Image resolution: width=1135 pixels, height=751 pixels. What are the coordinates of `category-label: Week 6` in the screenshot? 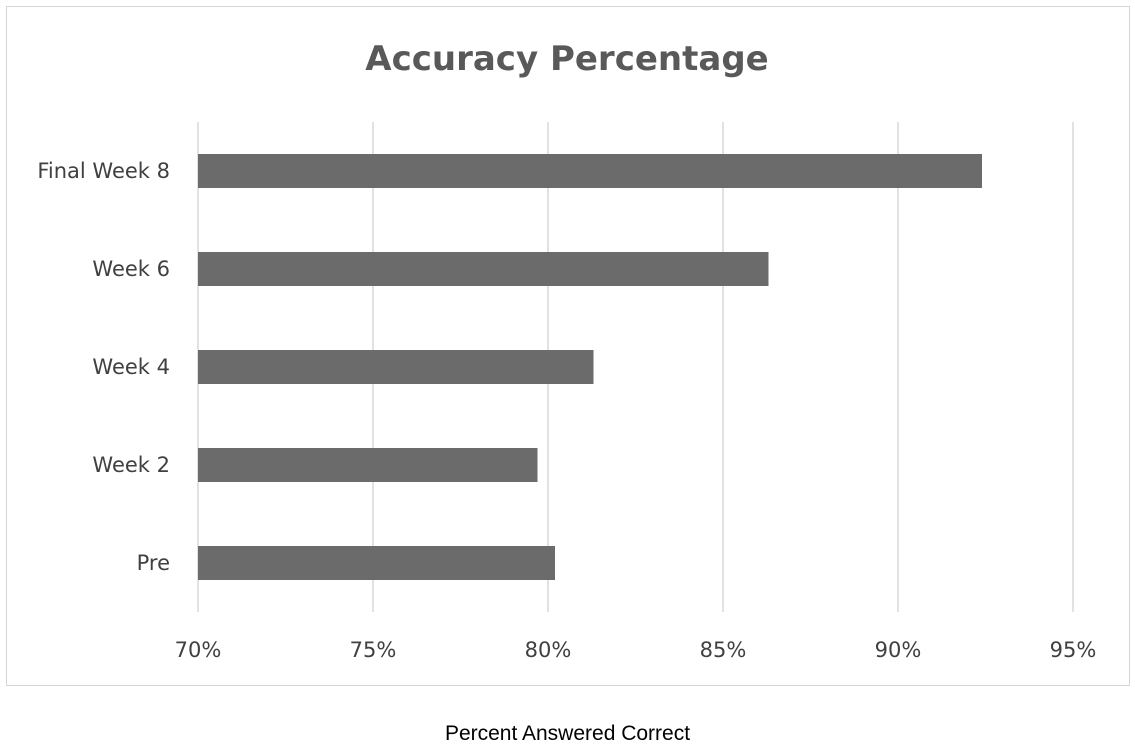 It's located at (131, 269).